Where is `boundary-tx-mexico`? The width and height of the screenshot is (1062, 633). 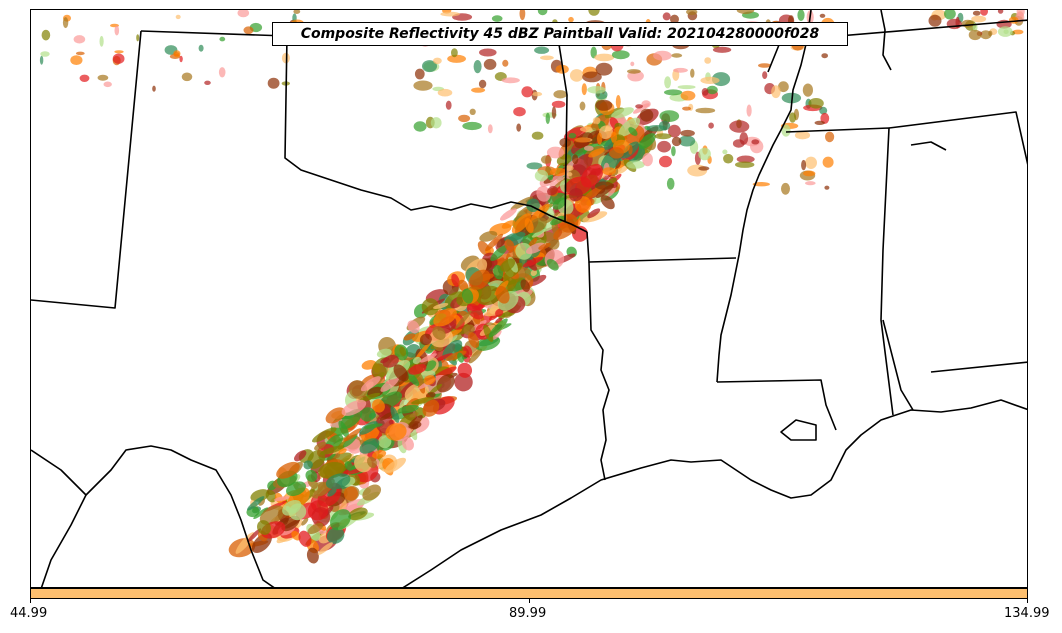 boundary-tx-mexico is located at coordinates (153, 516).